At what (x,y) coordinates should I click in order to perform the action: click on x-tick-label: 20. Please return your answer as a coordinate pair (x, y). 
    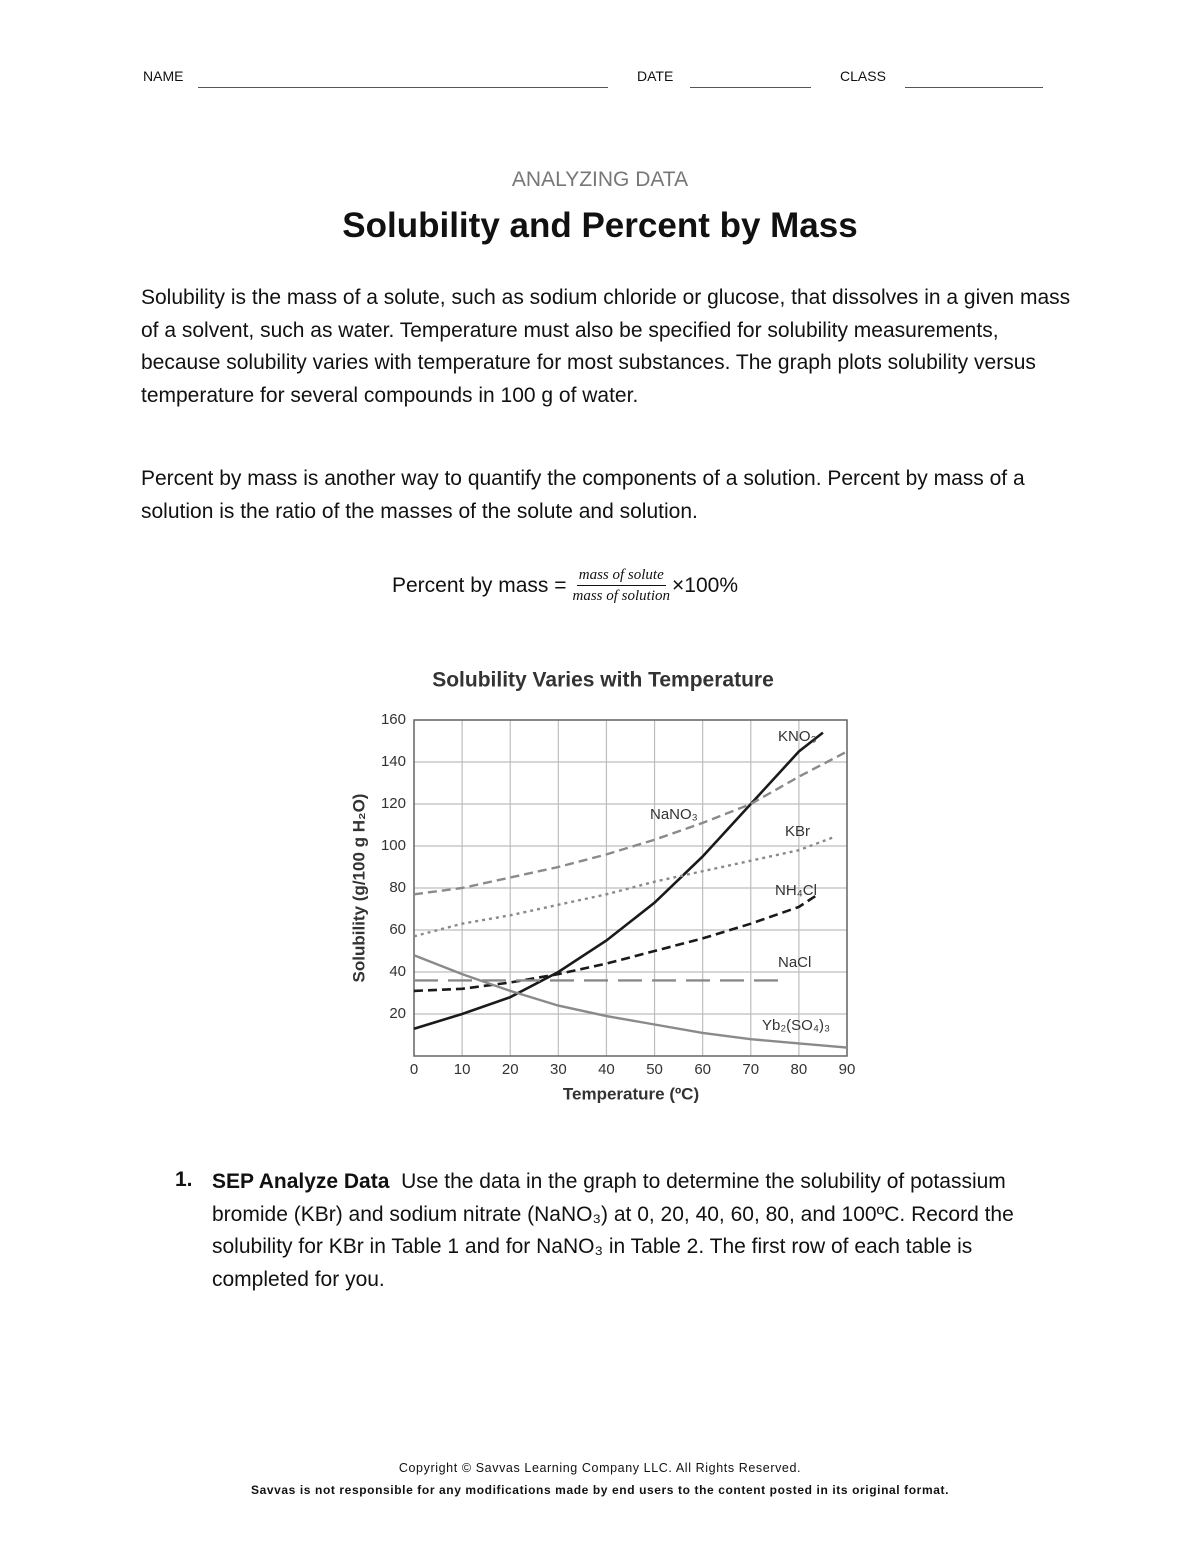
    Looking at the image, I should click on (510, 1069).